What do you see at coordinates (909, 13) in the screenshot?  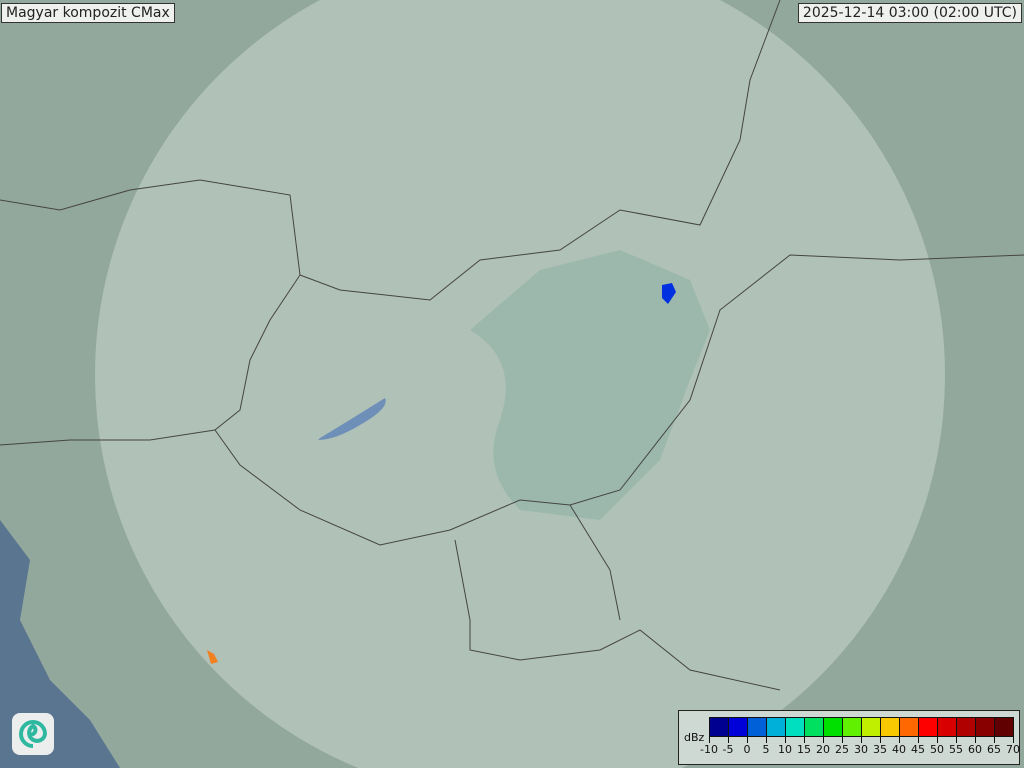 I see `timestamp: 2025-12-14 03:00 (02:00 UTC)` at bounding box center [909, 13].